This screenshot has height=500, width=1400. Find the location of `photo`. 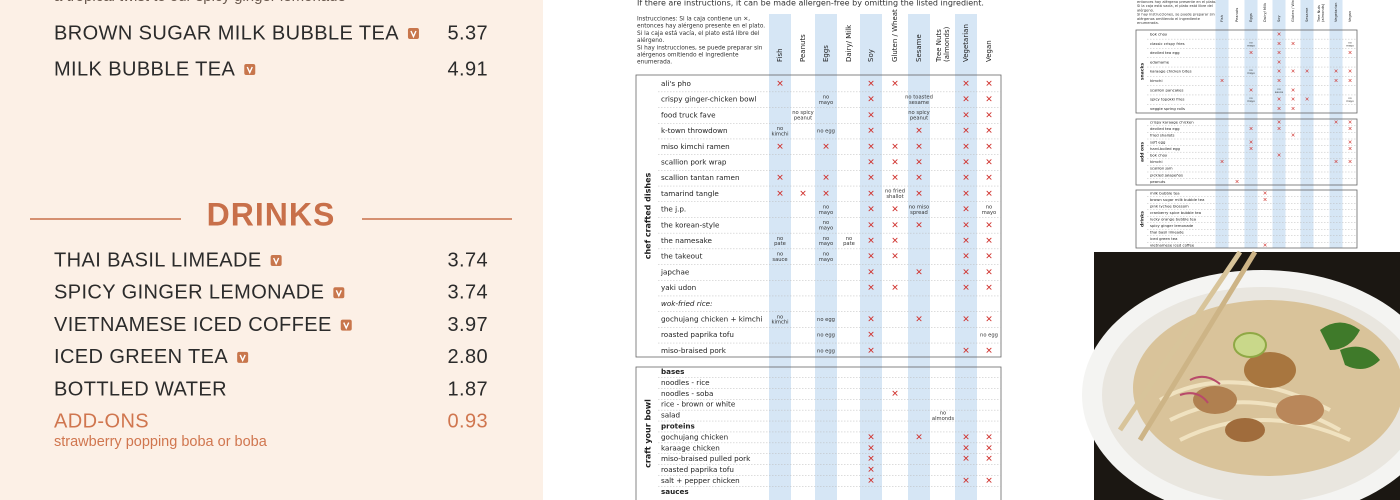

photo is located at coordinates (1241, 375).